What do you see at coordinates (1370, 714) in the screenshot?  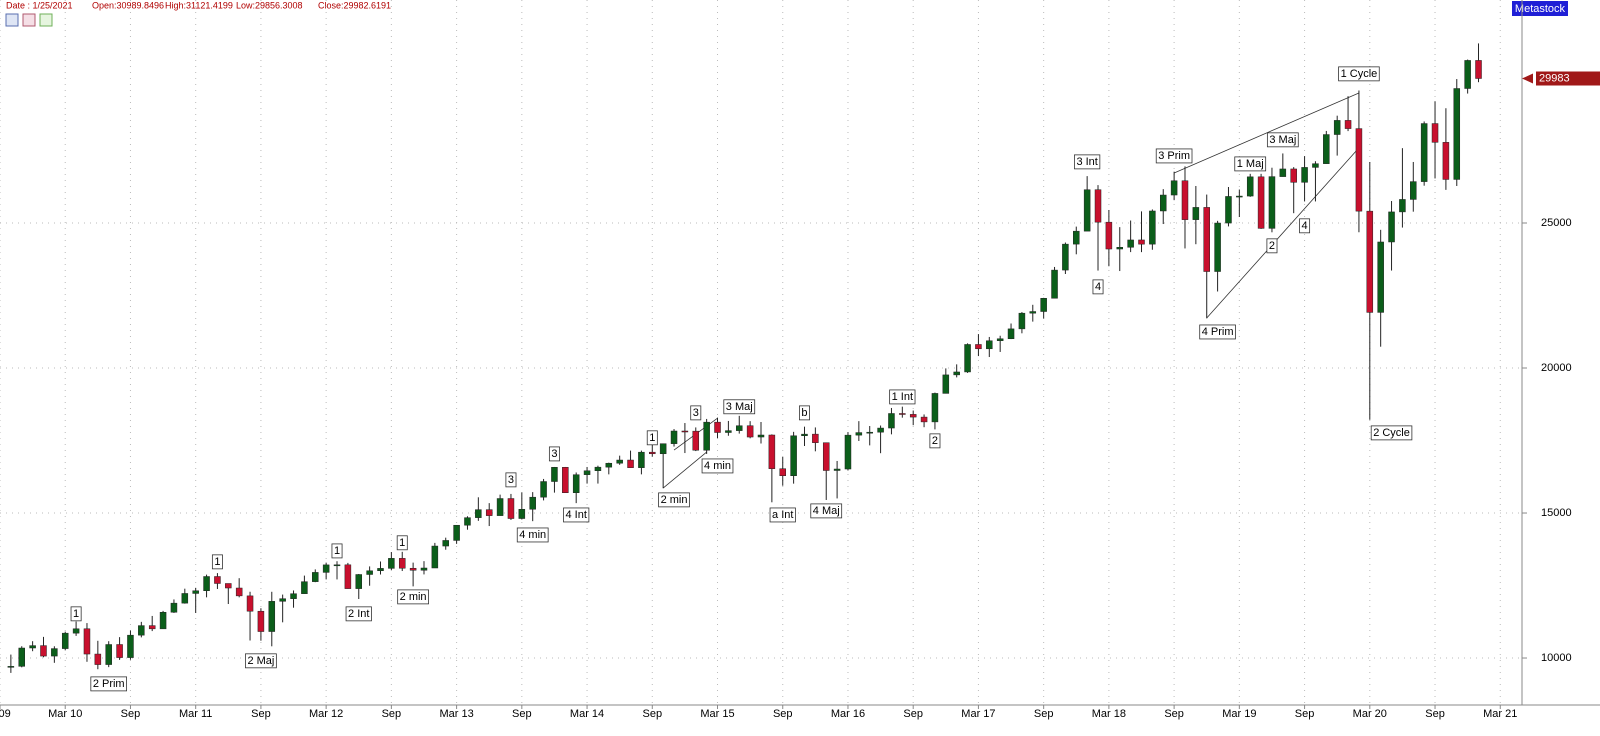 I see `x-tick-label: Mar 20` at bounding box center [1370, 714].